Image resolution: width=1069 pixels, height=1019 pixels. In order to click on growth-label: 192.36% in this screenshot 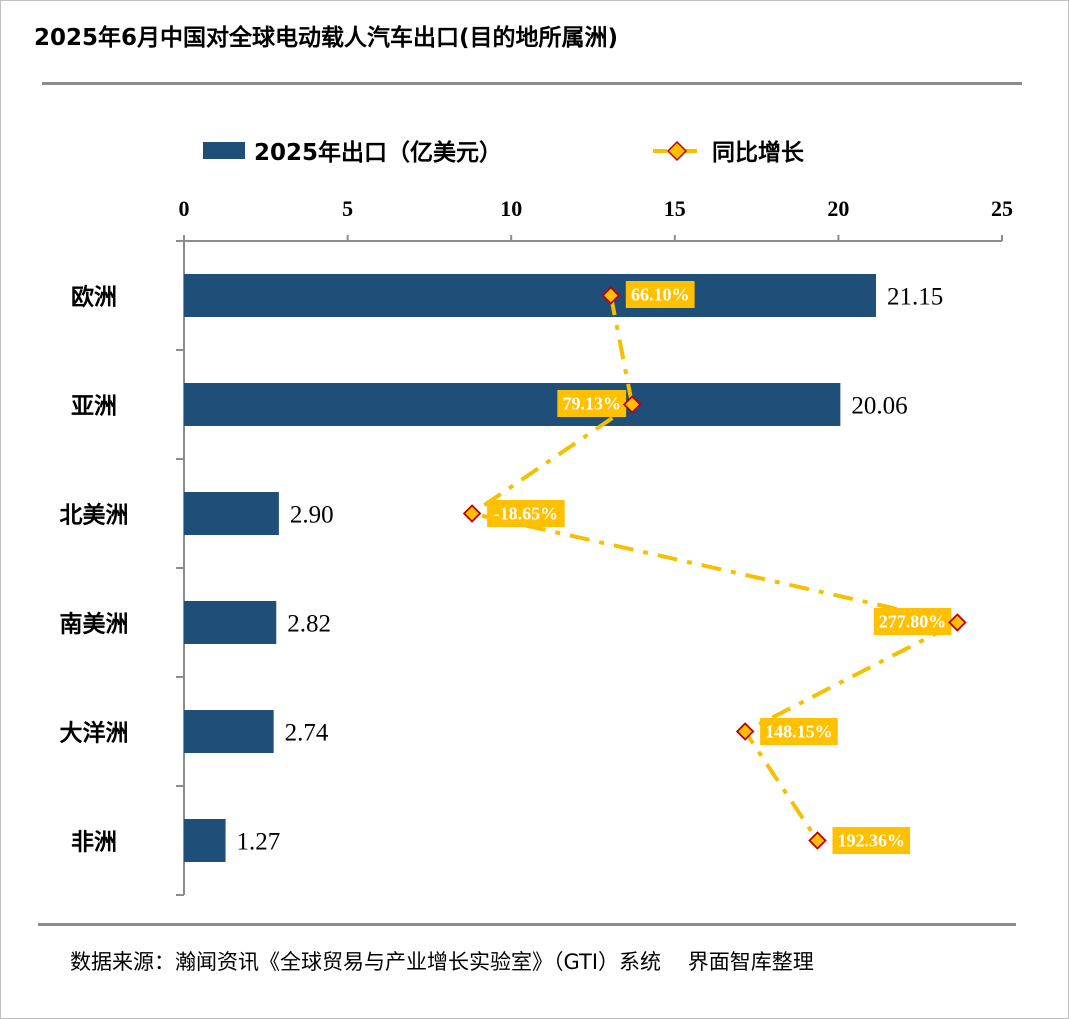, I will do `click(872, 841)`.